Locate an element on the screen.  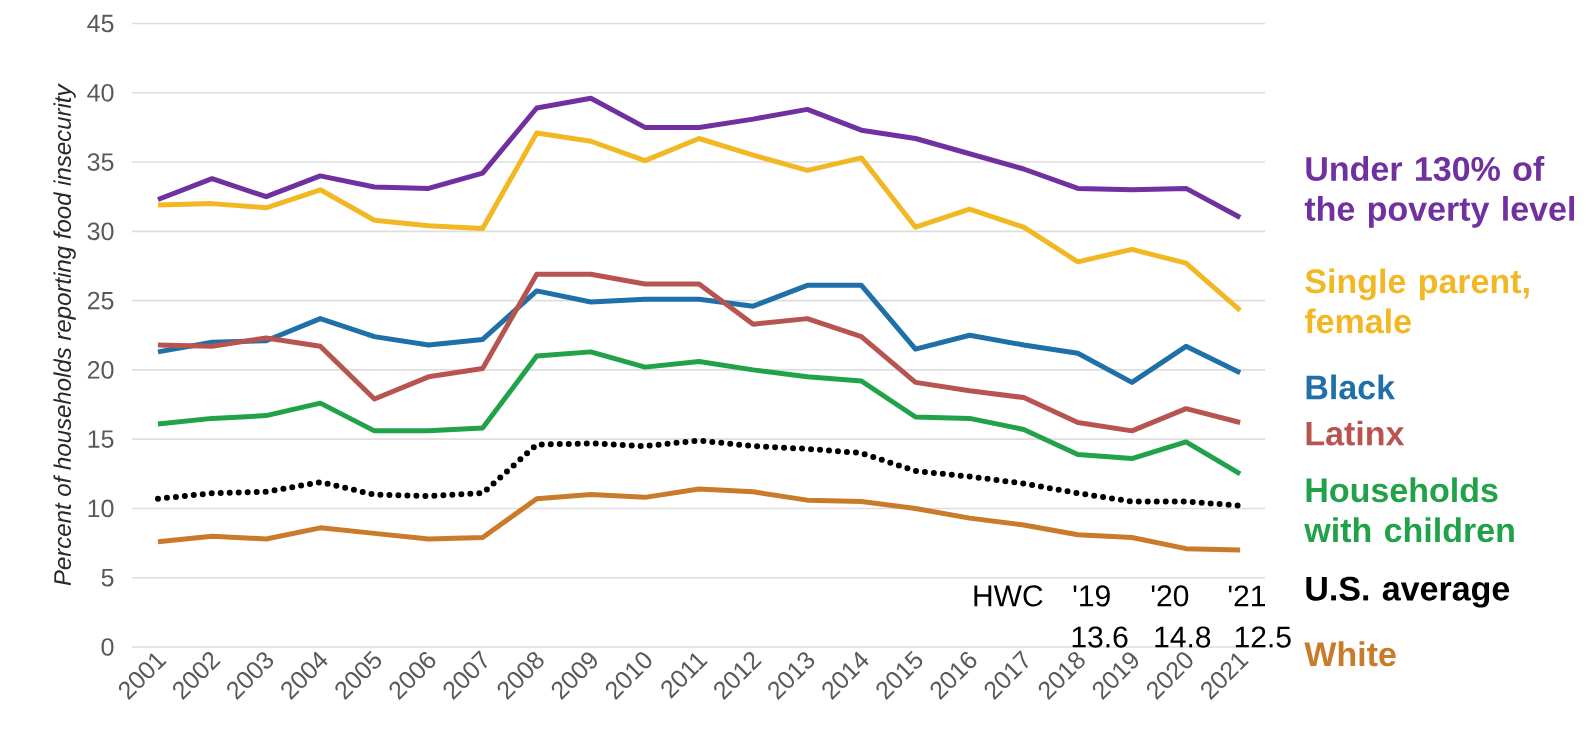
y-tick-label: 25 is located at coordinates (100, 300).